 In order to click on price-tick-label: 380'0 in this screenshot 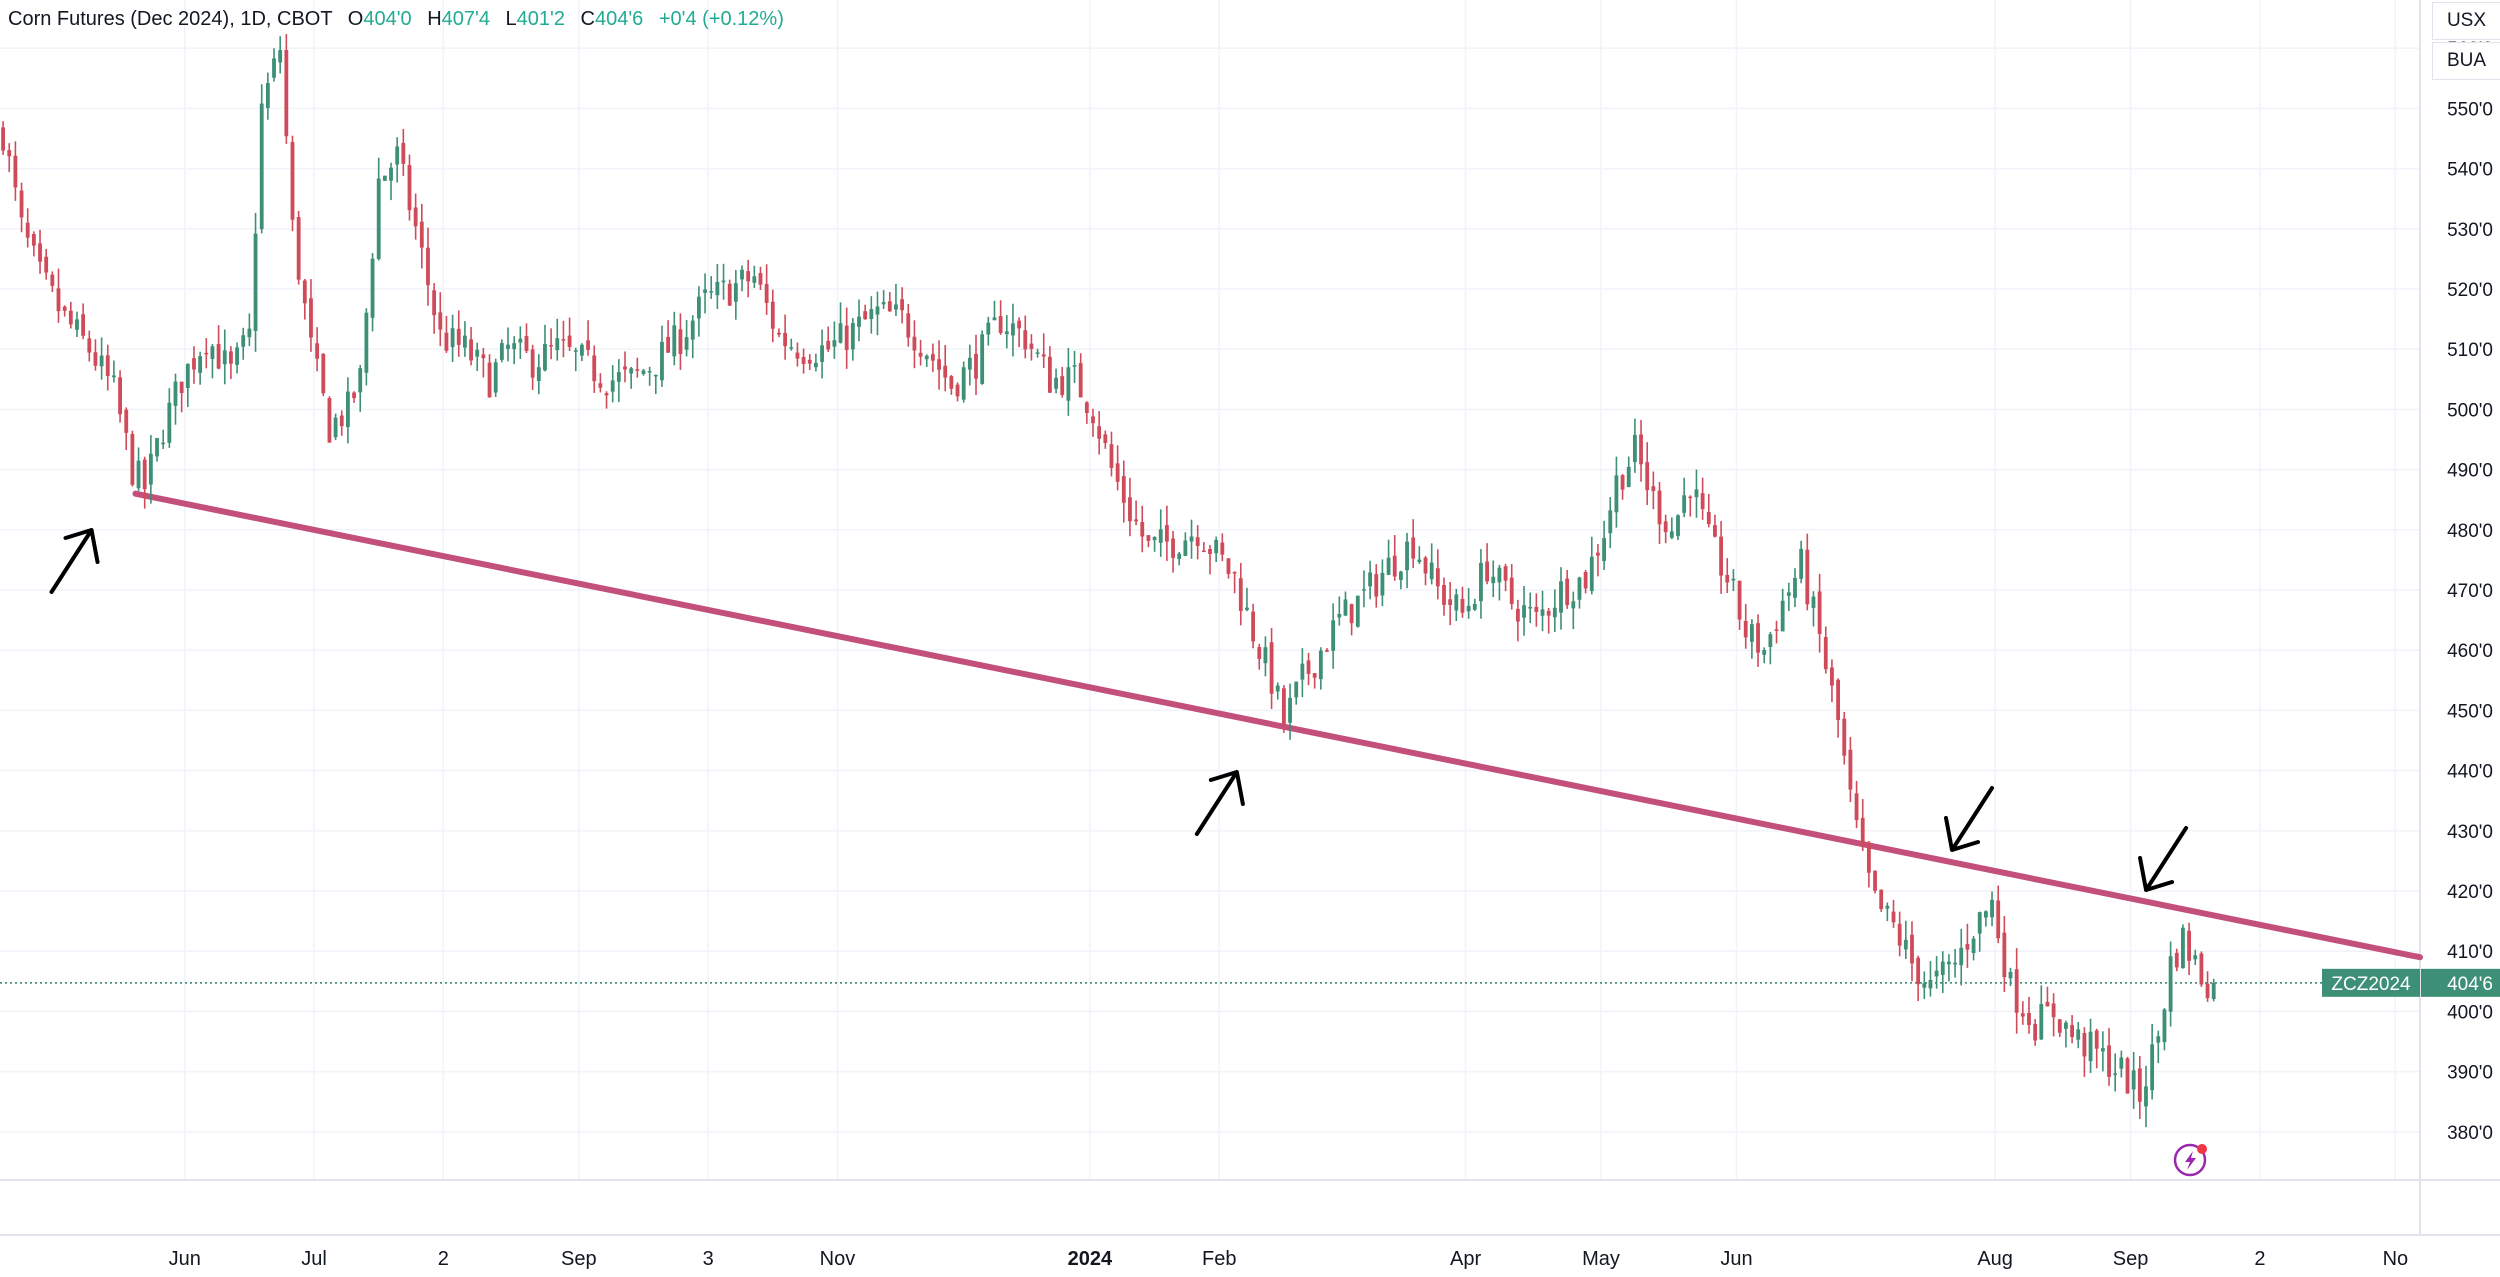, I will do `click(2470, 1133)`.